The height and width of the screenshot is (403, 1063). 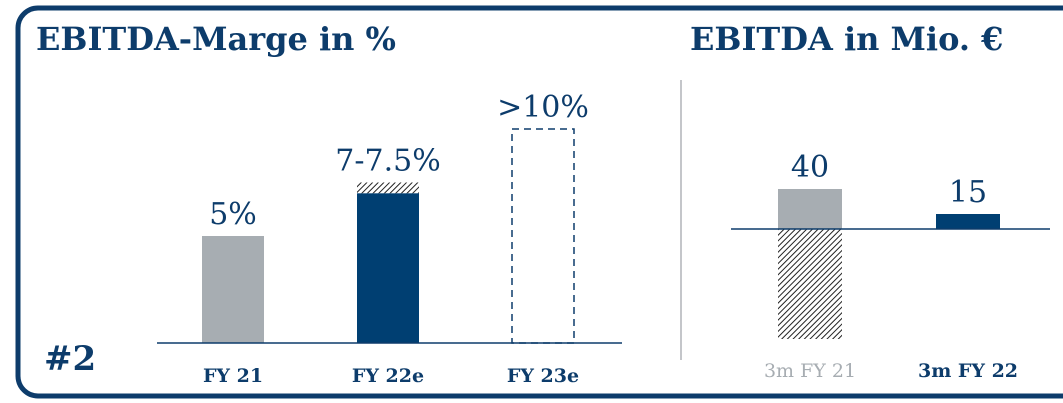 What do you see at coordinates (388, 376) in the screenshot?
I see `category-label: FY 22e` at bounding box center [388, 376].